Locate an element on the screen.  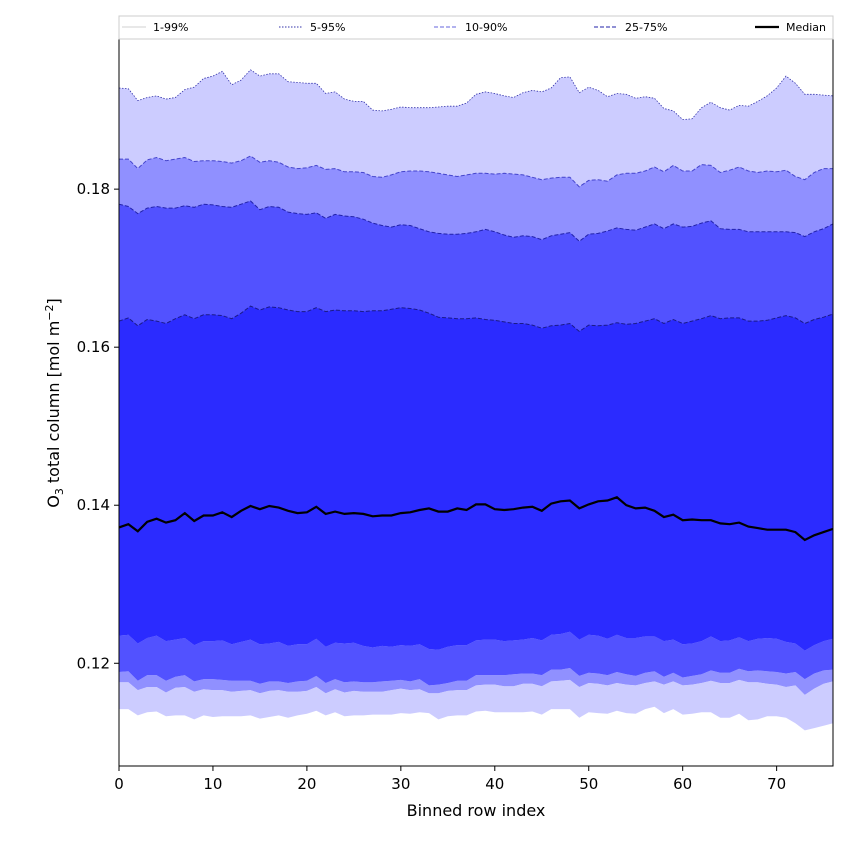
x-tick-label: 50 is located at coordinates (588, 784).